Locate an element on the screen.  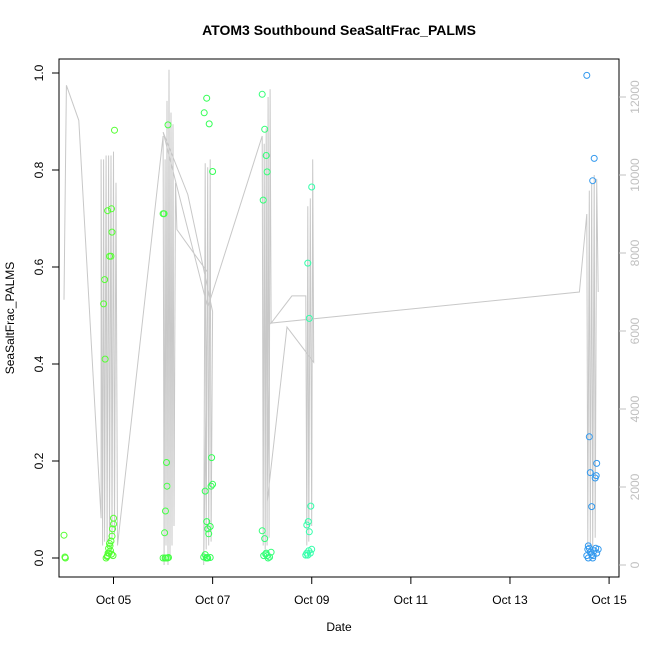
y-tick-label: 0.2 is located at coordinates (39, 460).